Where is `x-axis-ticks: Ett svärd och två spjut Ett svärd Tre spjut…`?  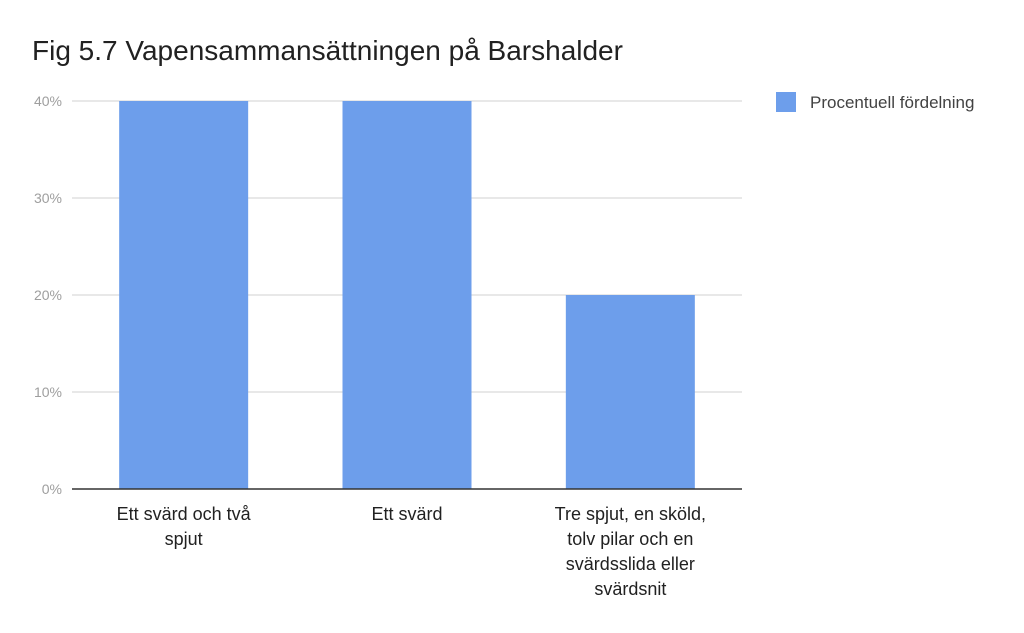 x-axis-ticks: Ett svärd och två spjut Ett svärd Tre spjut… is located at coordinates (411, 551).